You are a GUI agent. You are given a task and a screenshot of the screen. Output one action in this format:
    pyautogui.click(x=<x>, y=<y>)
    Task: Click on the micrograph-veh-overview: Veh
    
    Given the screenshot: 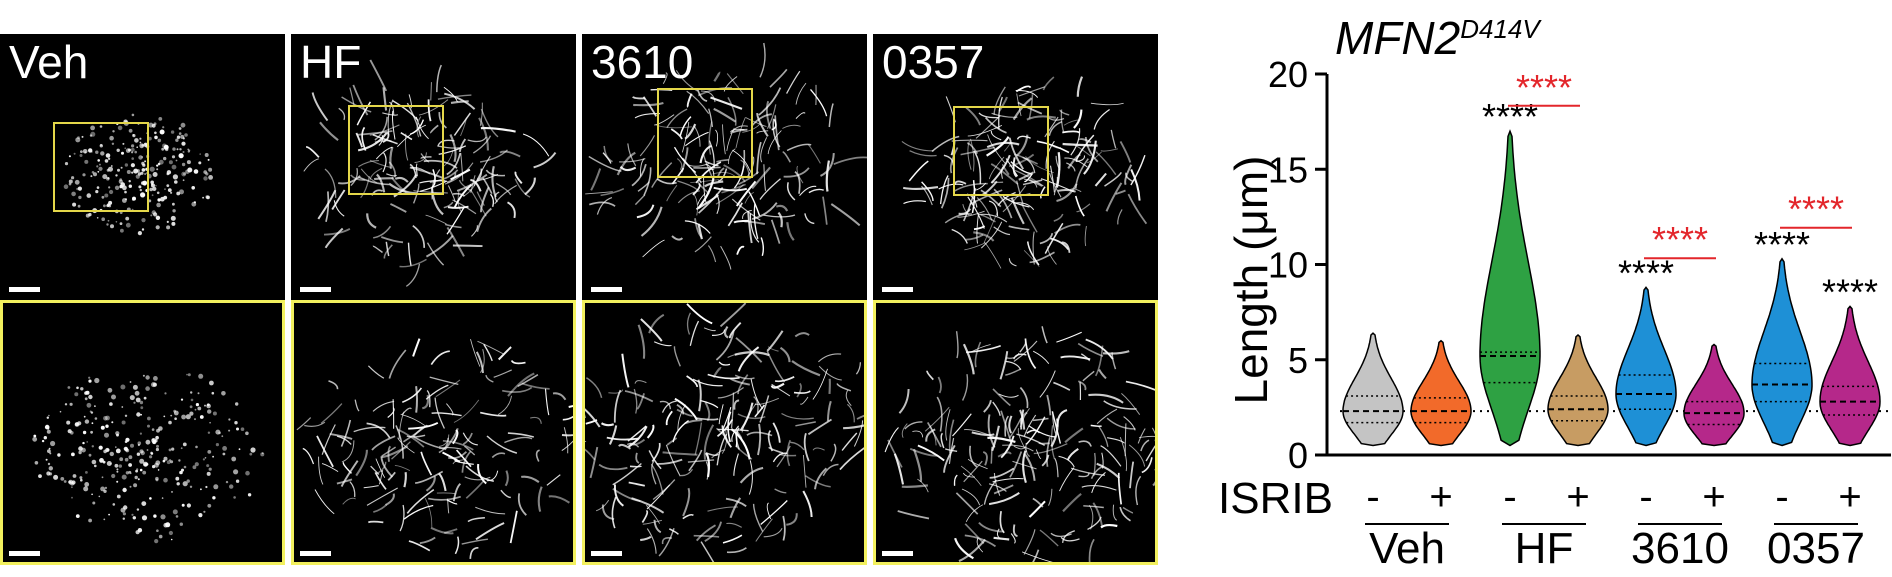 What is the action you would take?
    pyautogui.click(x=142, y=167)
    